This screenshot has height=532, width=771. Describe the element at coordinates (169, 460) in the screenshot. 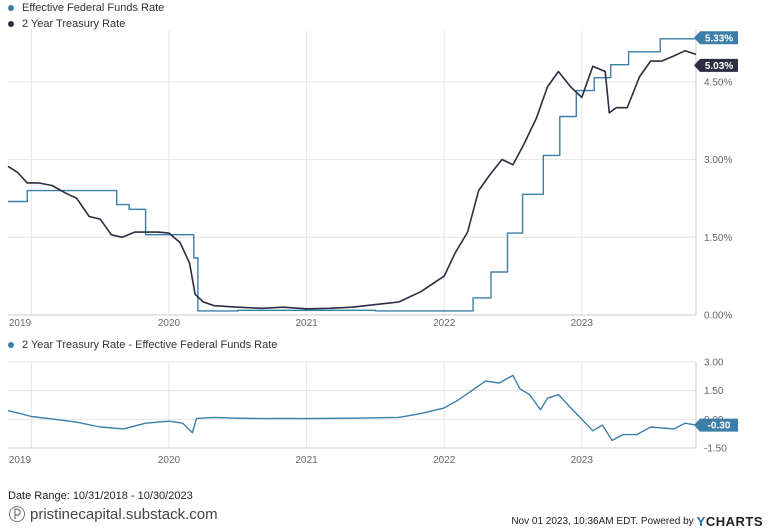

I see `spread-x-tick-label: 2020` at that location.